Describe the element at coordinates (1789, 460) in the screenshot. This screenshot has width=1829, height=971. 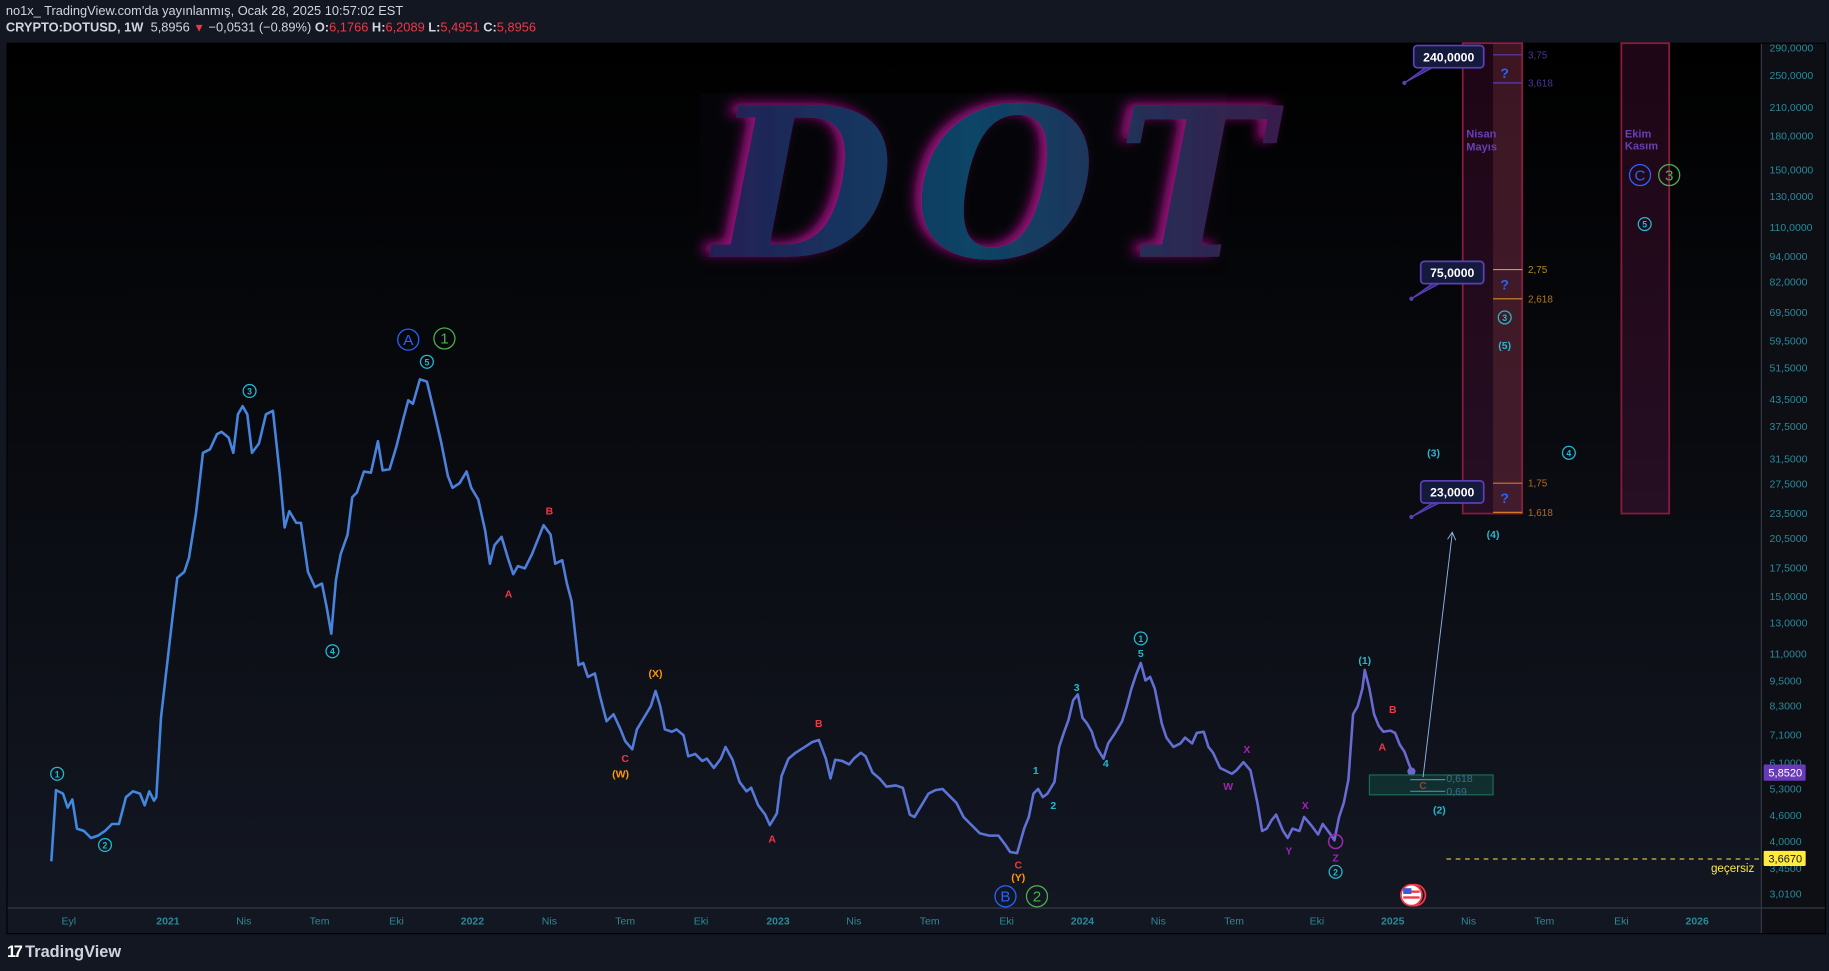
I see `price-tick-label: 31,5000` at that location.